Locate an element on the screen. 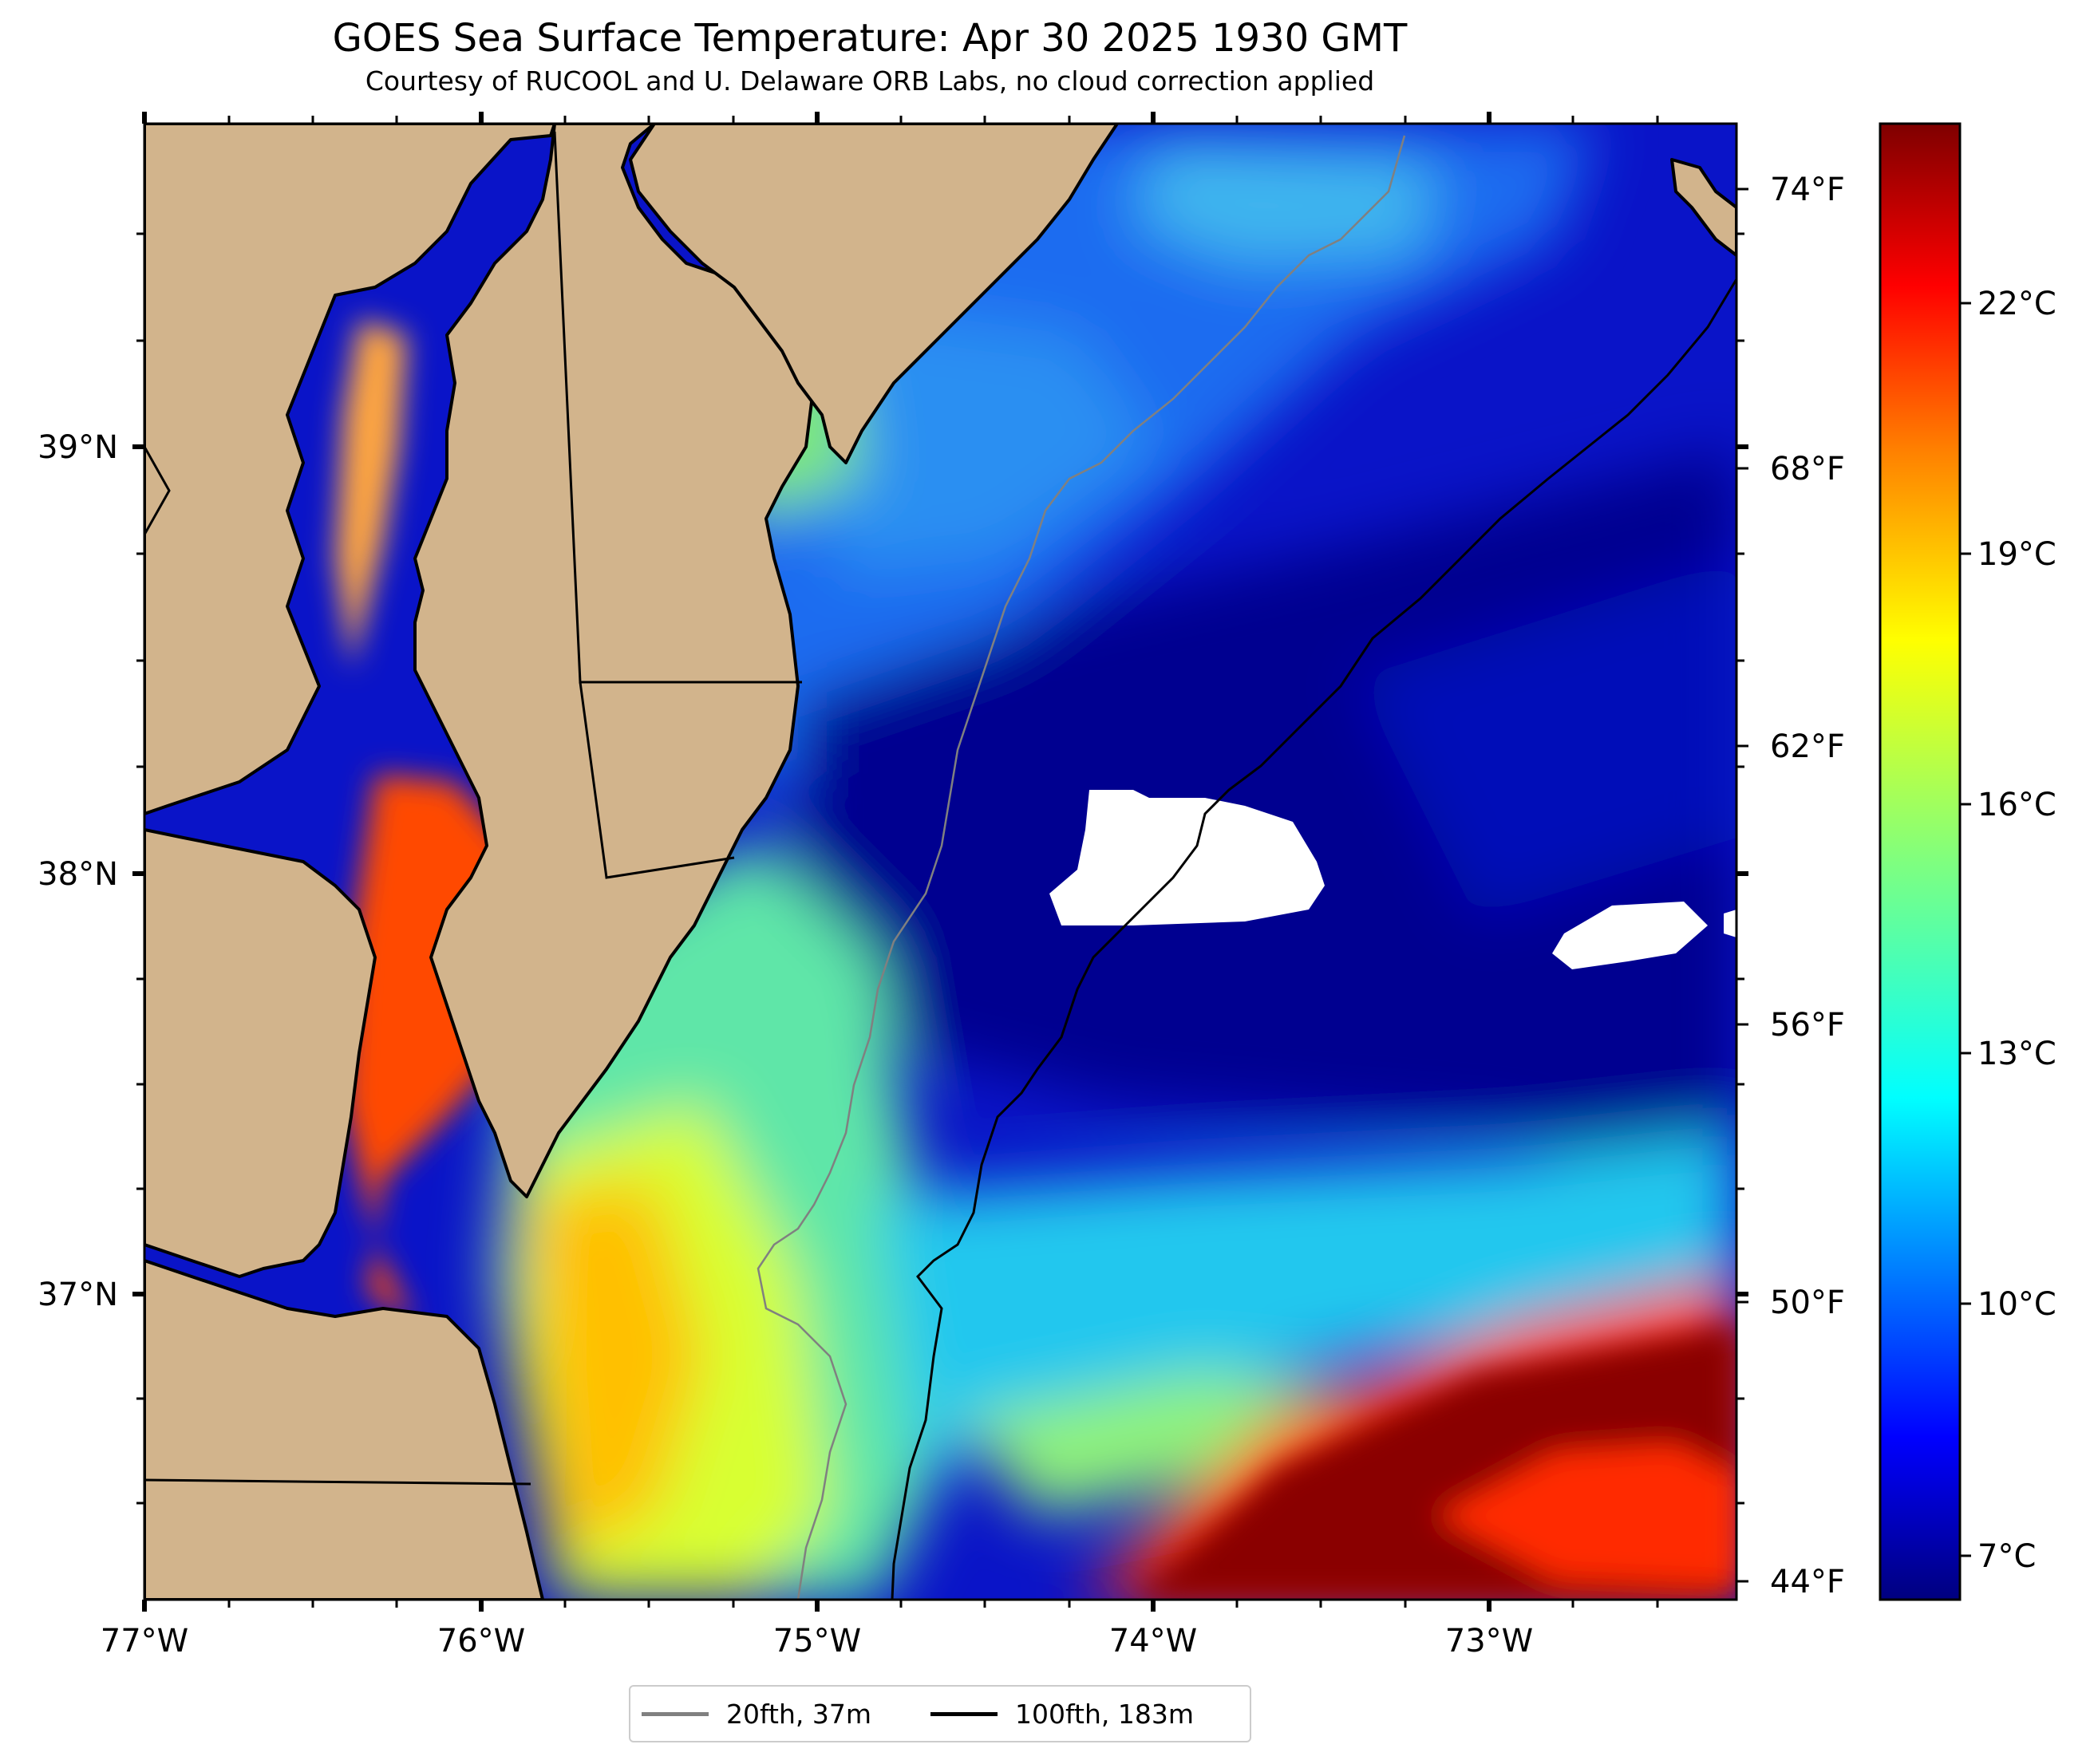  legend-item-100fth: 100fth, 183m is located at coordinates (1062, 1714).